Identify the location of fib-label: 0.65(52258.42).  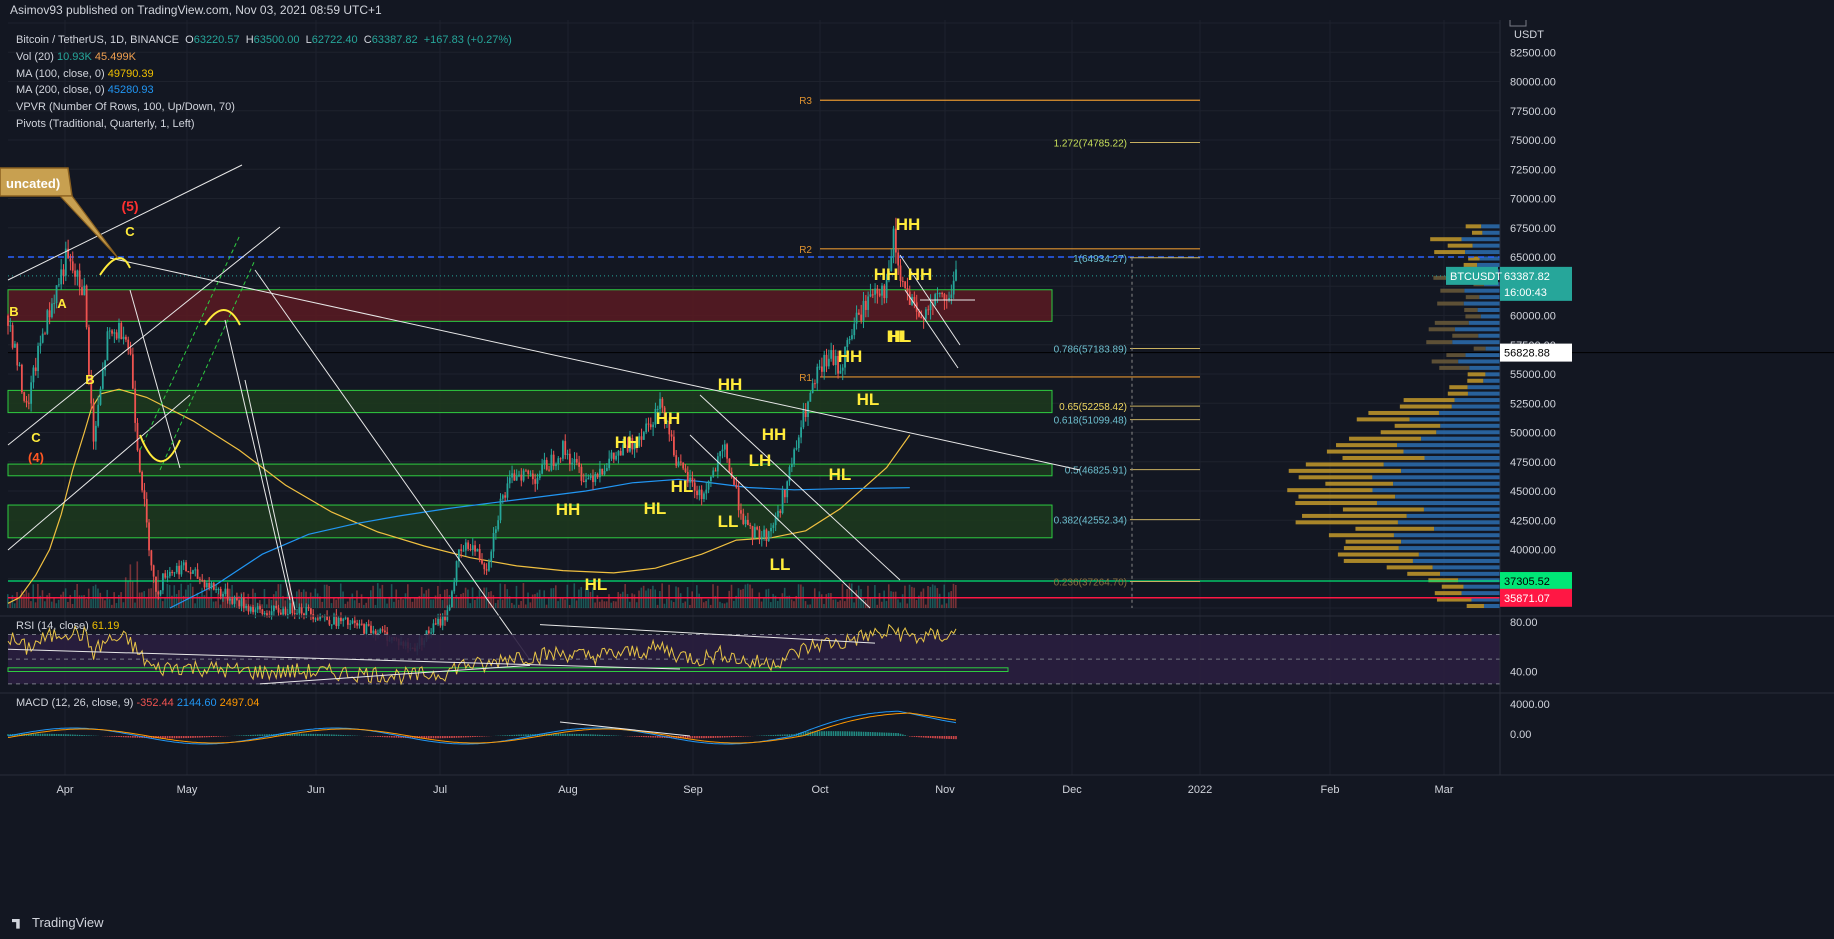
(1093, 407).